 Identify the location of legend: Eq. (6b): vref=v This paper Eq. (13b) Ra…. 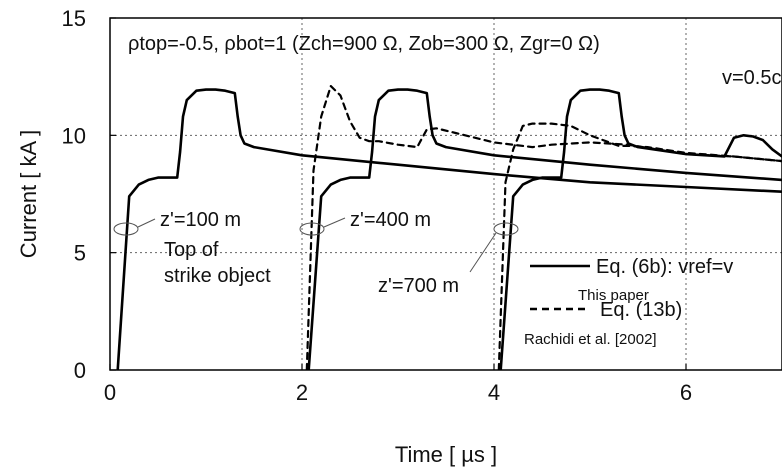
(628, 302).